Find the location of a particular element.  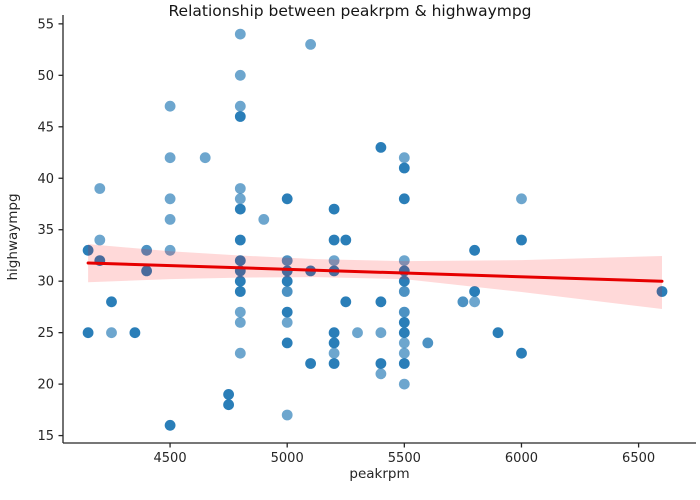

y-tick-label-50: 50 is located at coordinates (45, 76).